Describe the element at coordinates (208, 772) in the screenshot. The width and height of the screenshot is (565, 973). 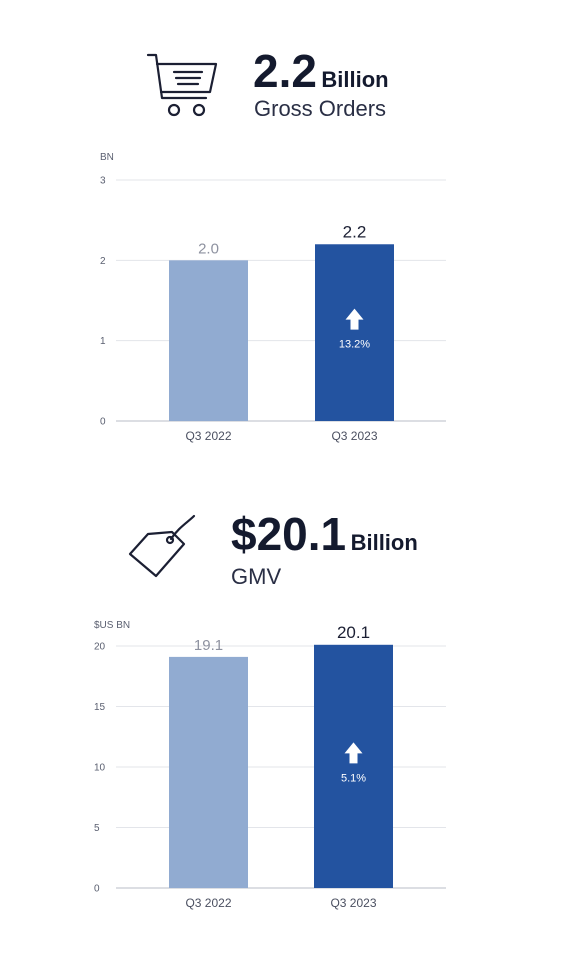
I see `gmv-bar-previous` at that location.